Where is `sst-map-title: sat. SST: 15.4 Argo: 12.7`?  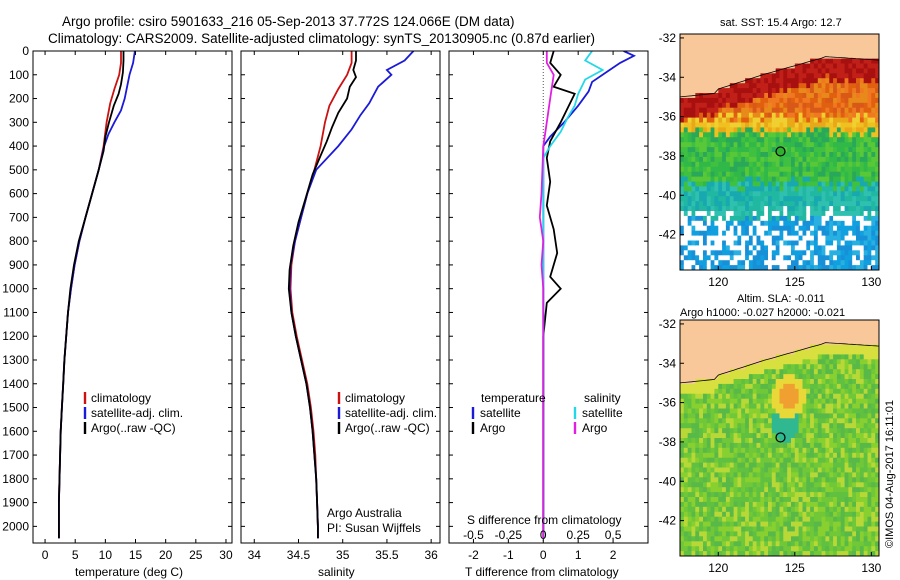
sst-map-title: sat. SST: 15.4 Argo: 12.7 is located at coordinates (781, 23).